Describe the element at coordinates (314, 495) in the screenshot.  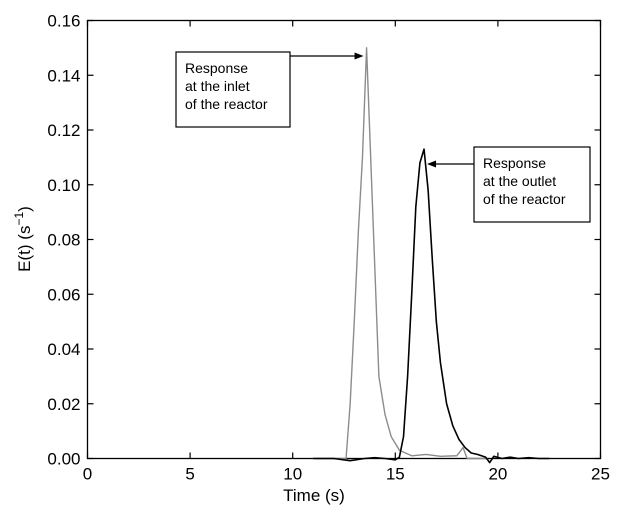
I see `x-axis-label: Time (s)` at that location.